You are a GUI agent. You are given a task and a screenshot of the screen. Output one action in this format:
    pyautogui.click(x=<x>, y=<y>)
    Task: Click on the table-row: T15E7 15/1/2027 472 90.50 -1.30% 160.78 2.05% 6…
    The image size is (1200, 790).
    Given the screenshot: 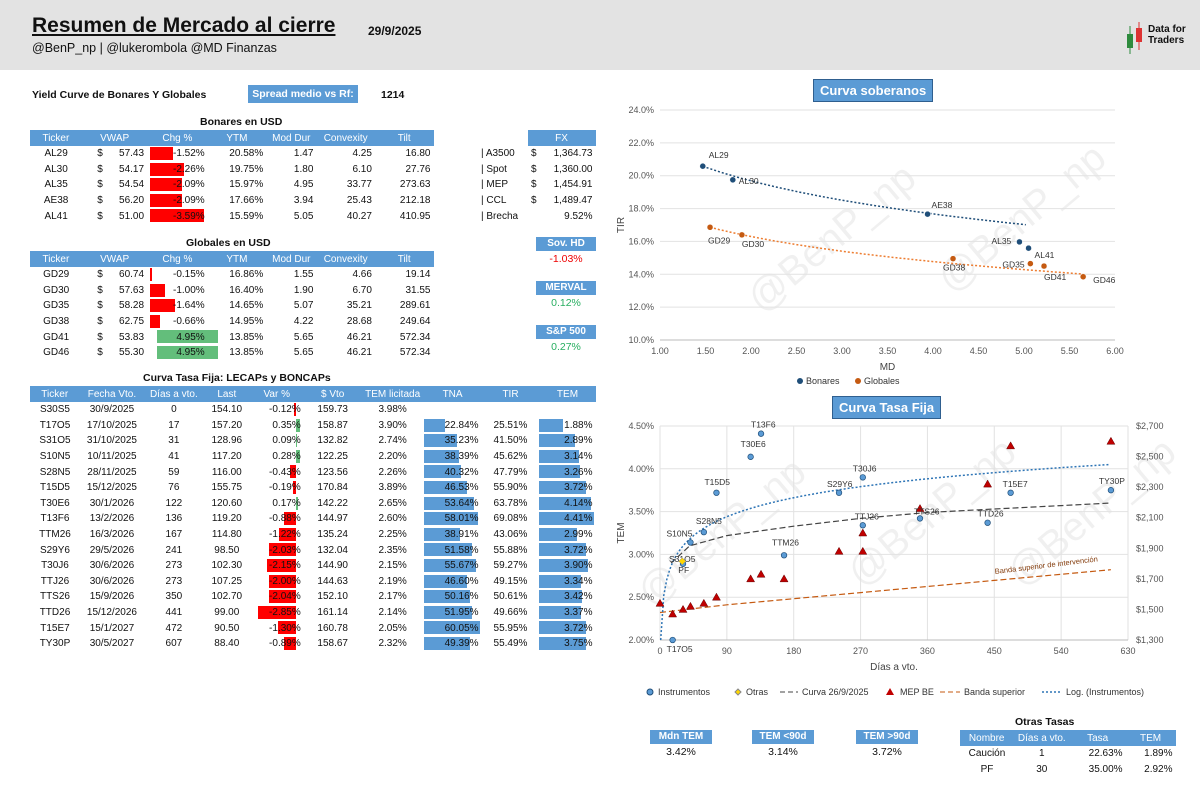 What is the action you would take?
    pyautogui.click(x=313, y=628)
    